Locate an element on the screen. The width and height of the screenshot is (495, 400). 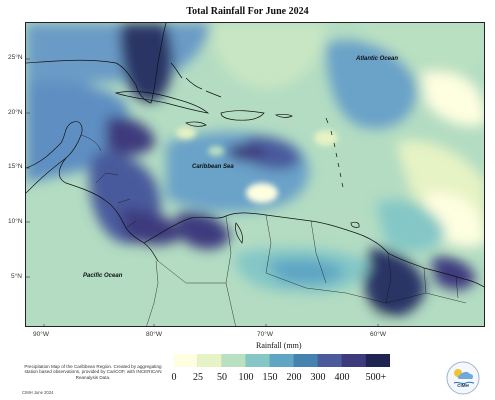
legend-tick-label: 500+ is located at coordinates (376, 377).